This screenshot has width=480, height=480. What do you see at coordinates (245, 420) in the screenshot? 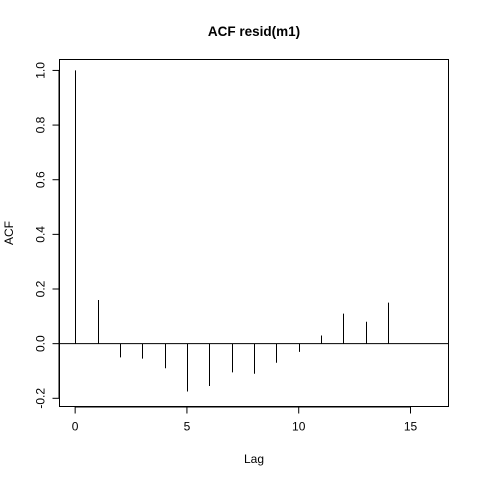
I see `x-axis: 0 5 10 15` at bounding box center [245, 420].